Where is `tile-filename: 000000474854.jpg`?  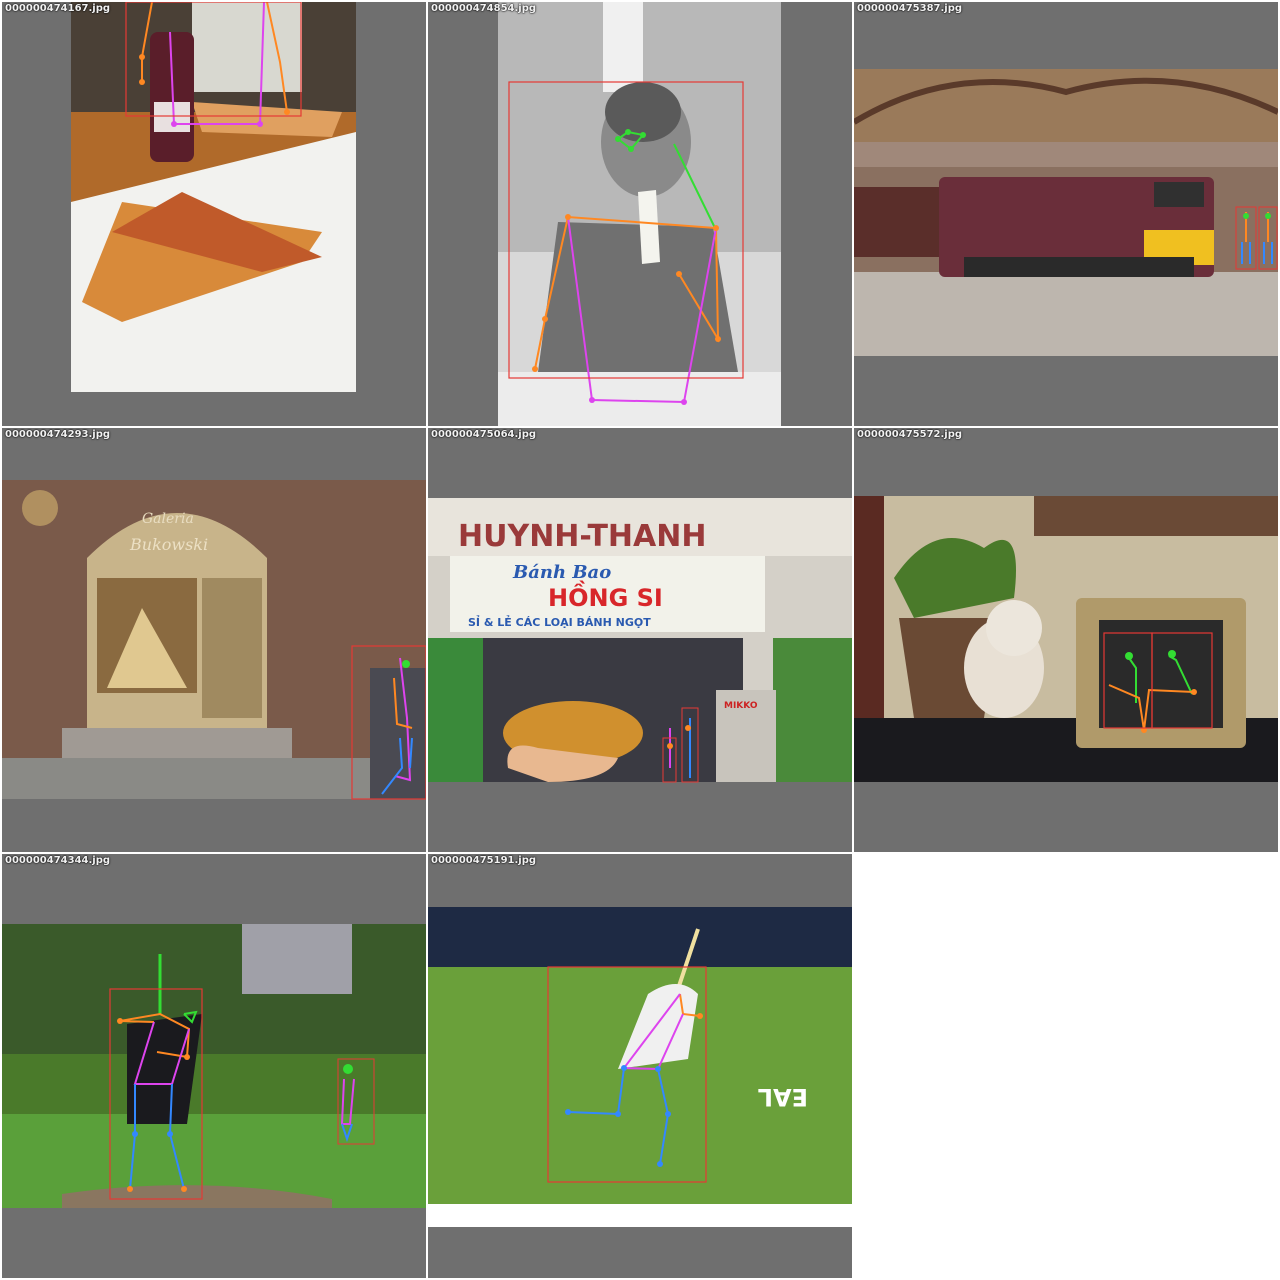 tile-filename: 000000474854.jpg is located at coordinates (484, 8).